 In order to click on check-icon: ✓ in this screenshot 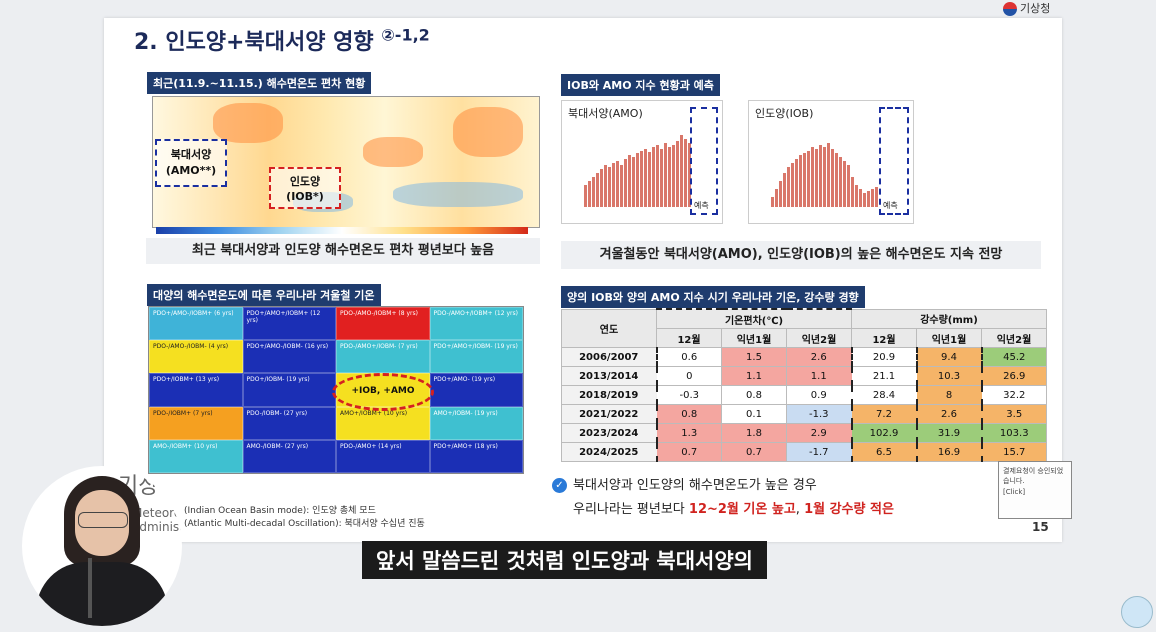, I will do `click(559, 485)`.